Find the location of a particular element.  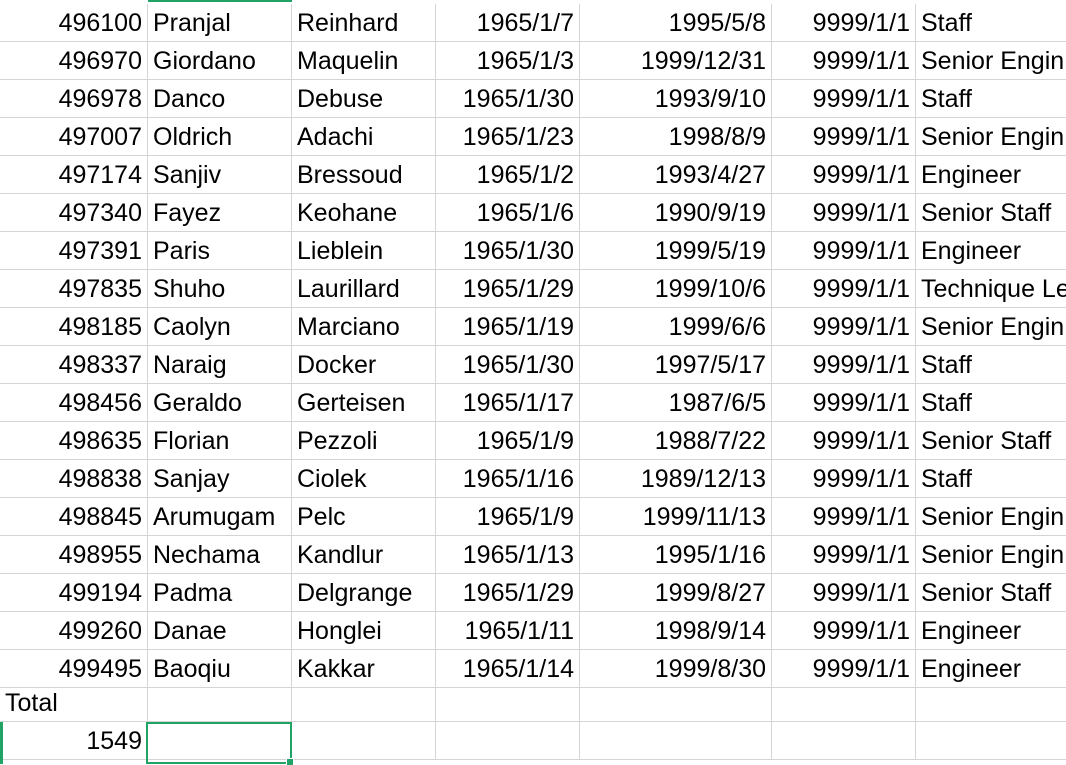

last-name-cell: Adachi is located at coordinates (364, 137).